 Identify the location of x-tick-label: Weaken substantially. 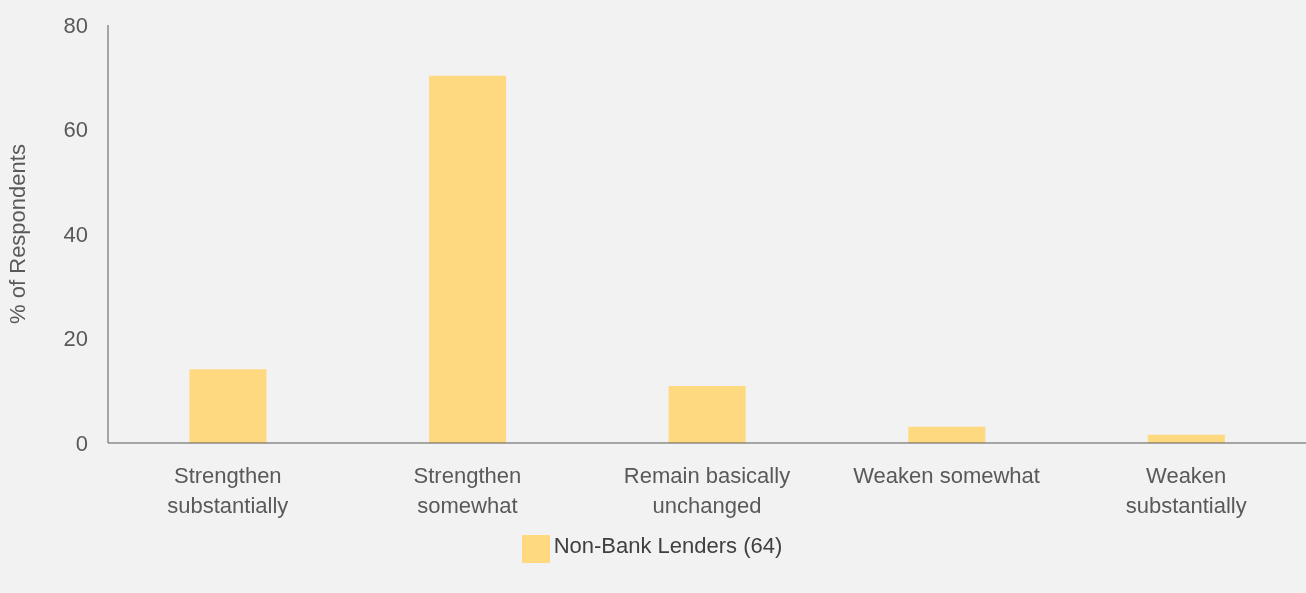
(1186, 490).